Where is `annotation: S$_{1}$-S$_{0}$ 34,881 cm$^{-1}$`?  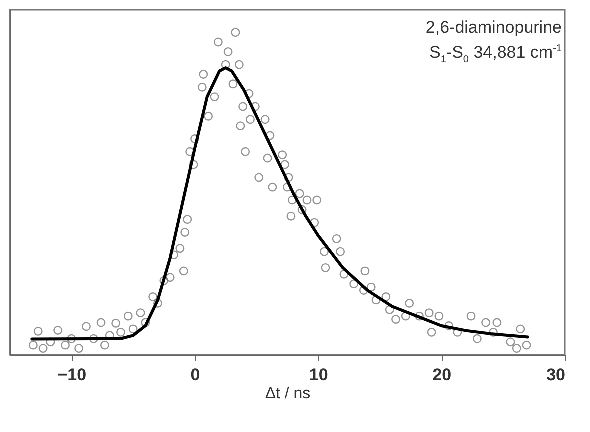
annotation: S$_{1}$-S$_{0}$ 34,881 cm$^{-1}$ is located at coordinates (495, 55).